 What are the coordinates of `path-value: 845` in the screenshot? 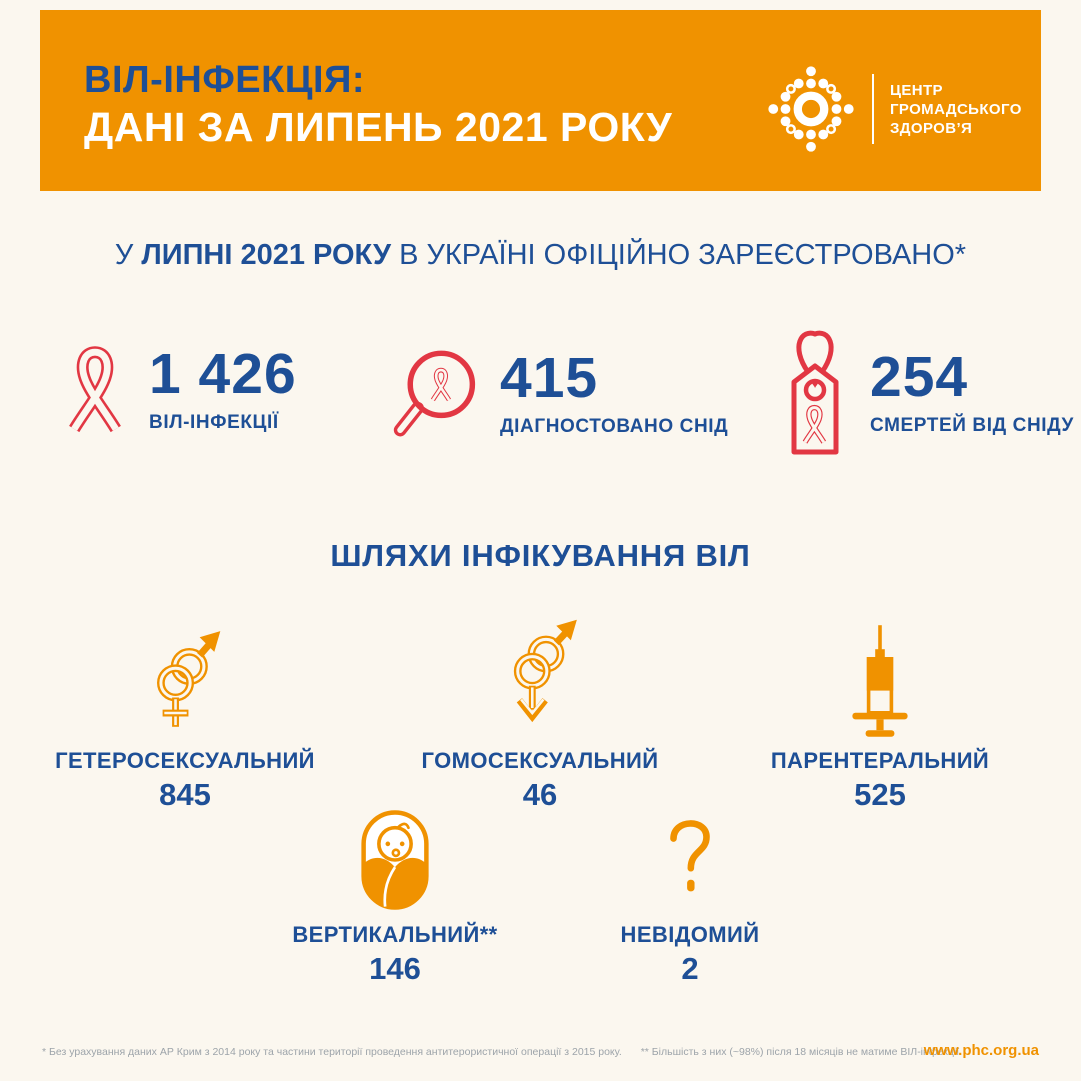 It's located at (185, 794).